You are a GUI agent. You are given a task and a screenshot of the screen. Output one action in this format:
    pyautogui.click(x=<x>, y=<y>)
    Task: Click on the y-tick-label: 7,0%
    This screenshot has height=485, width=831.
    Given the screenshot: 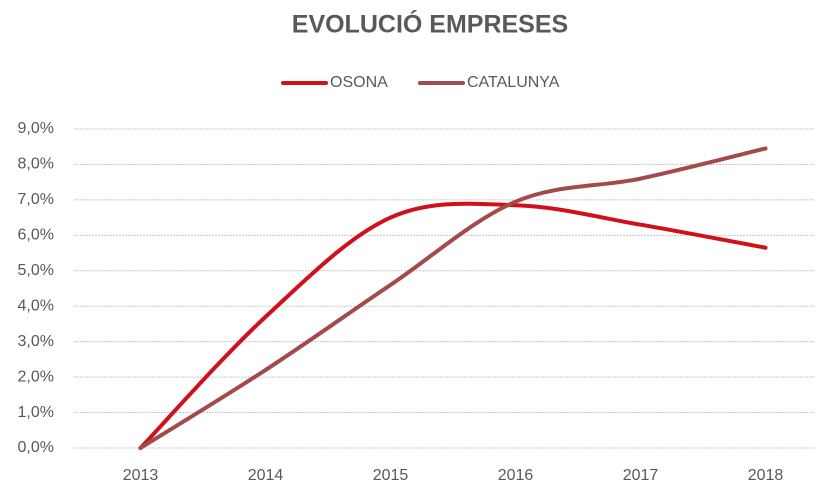 What is the action you would take?
    pyautogui.click(x=36, y=199)
    